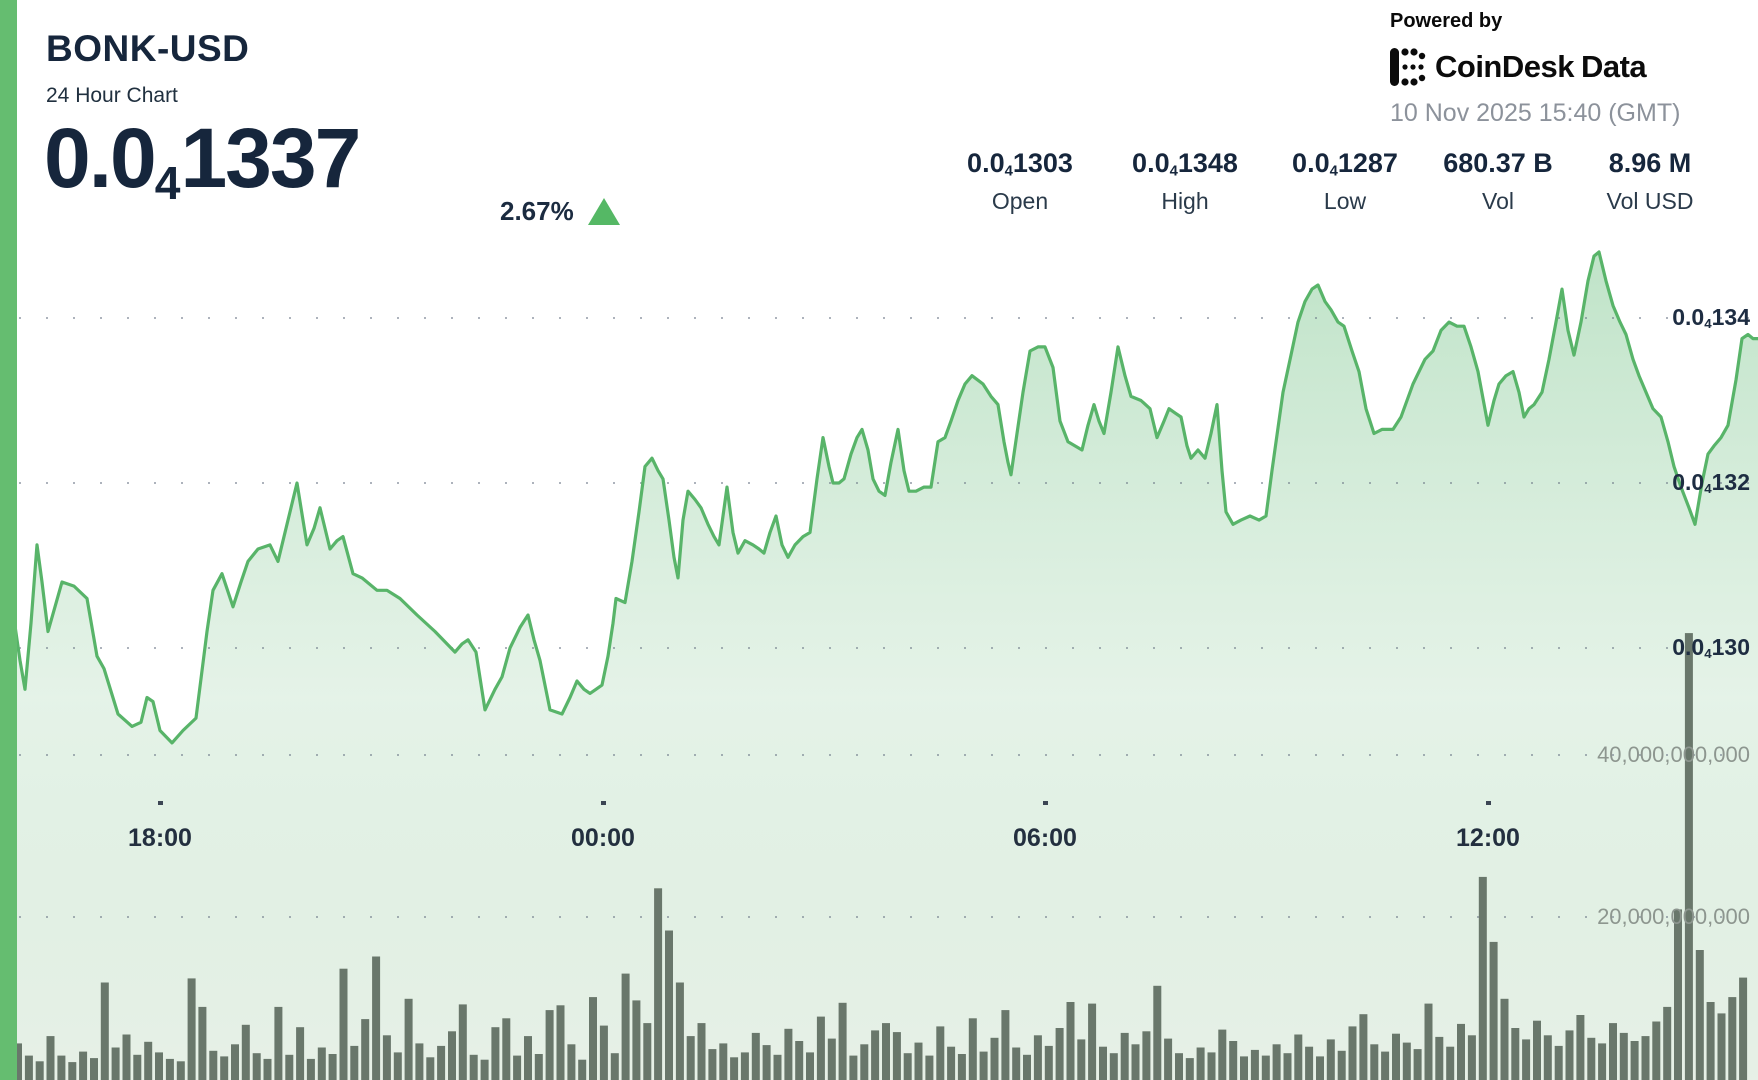 This screenshot has height=1080, width=1758. I want to click on coindesk-logo-icon, so click(1408, 67).